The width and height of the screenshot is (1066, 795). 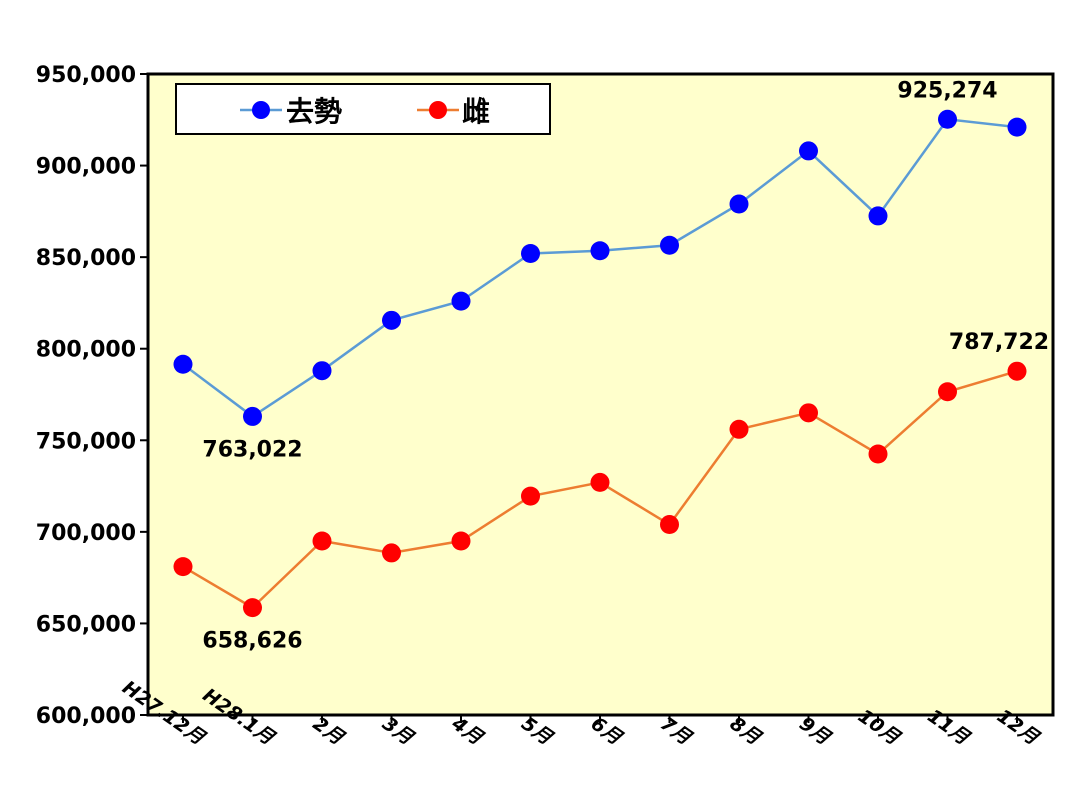 What do you see at coordinates (398, 731) in the screenshot?
I see `x-tick-label: 3月` at bounding box center [398, 731].